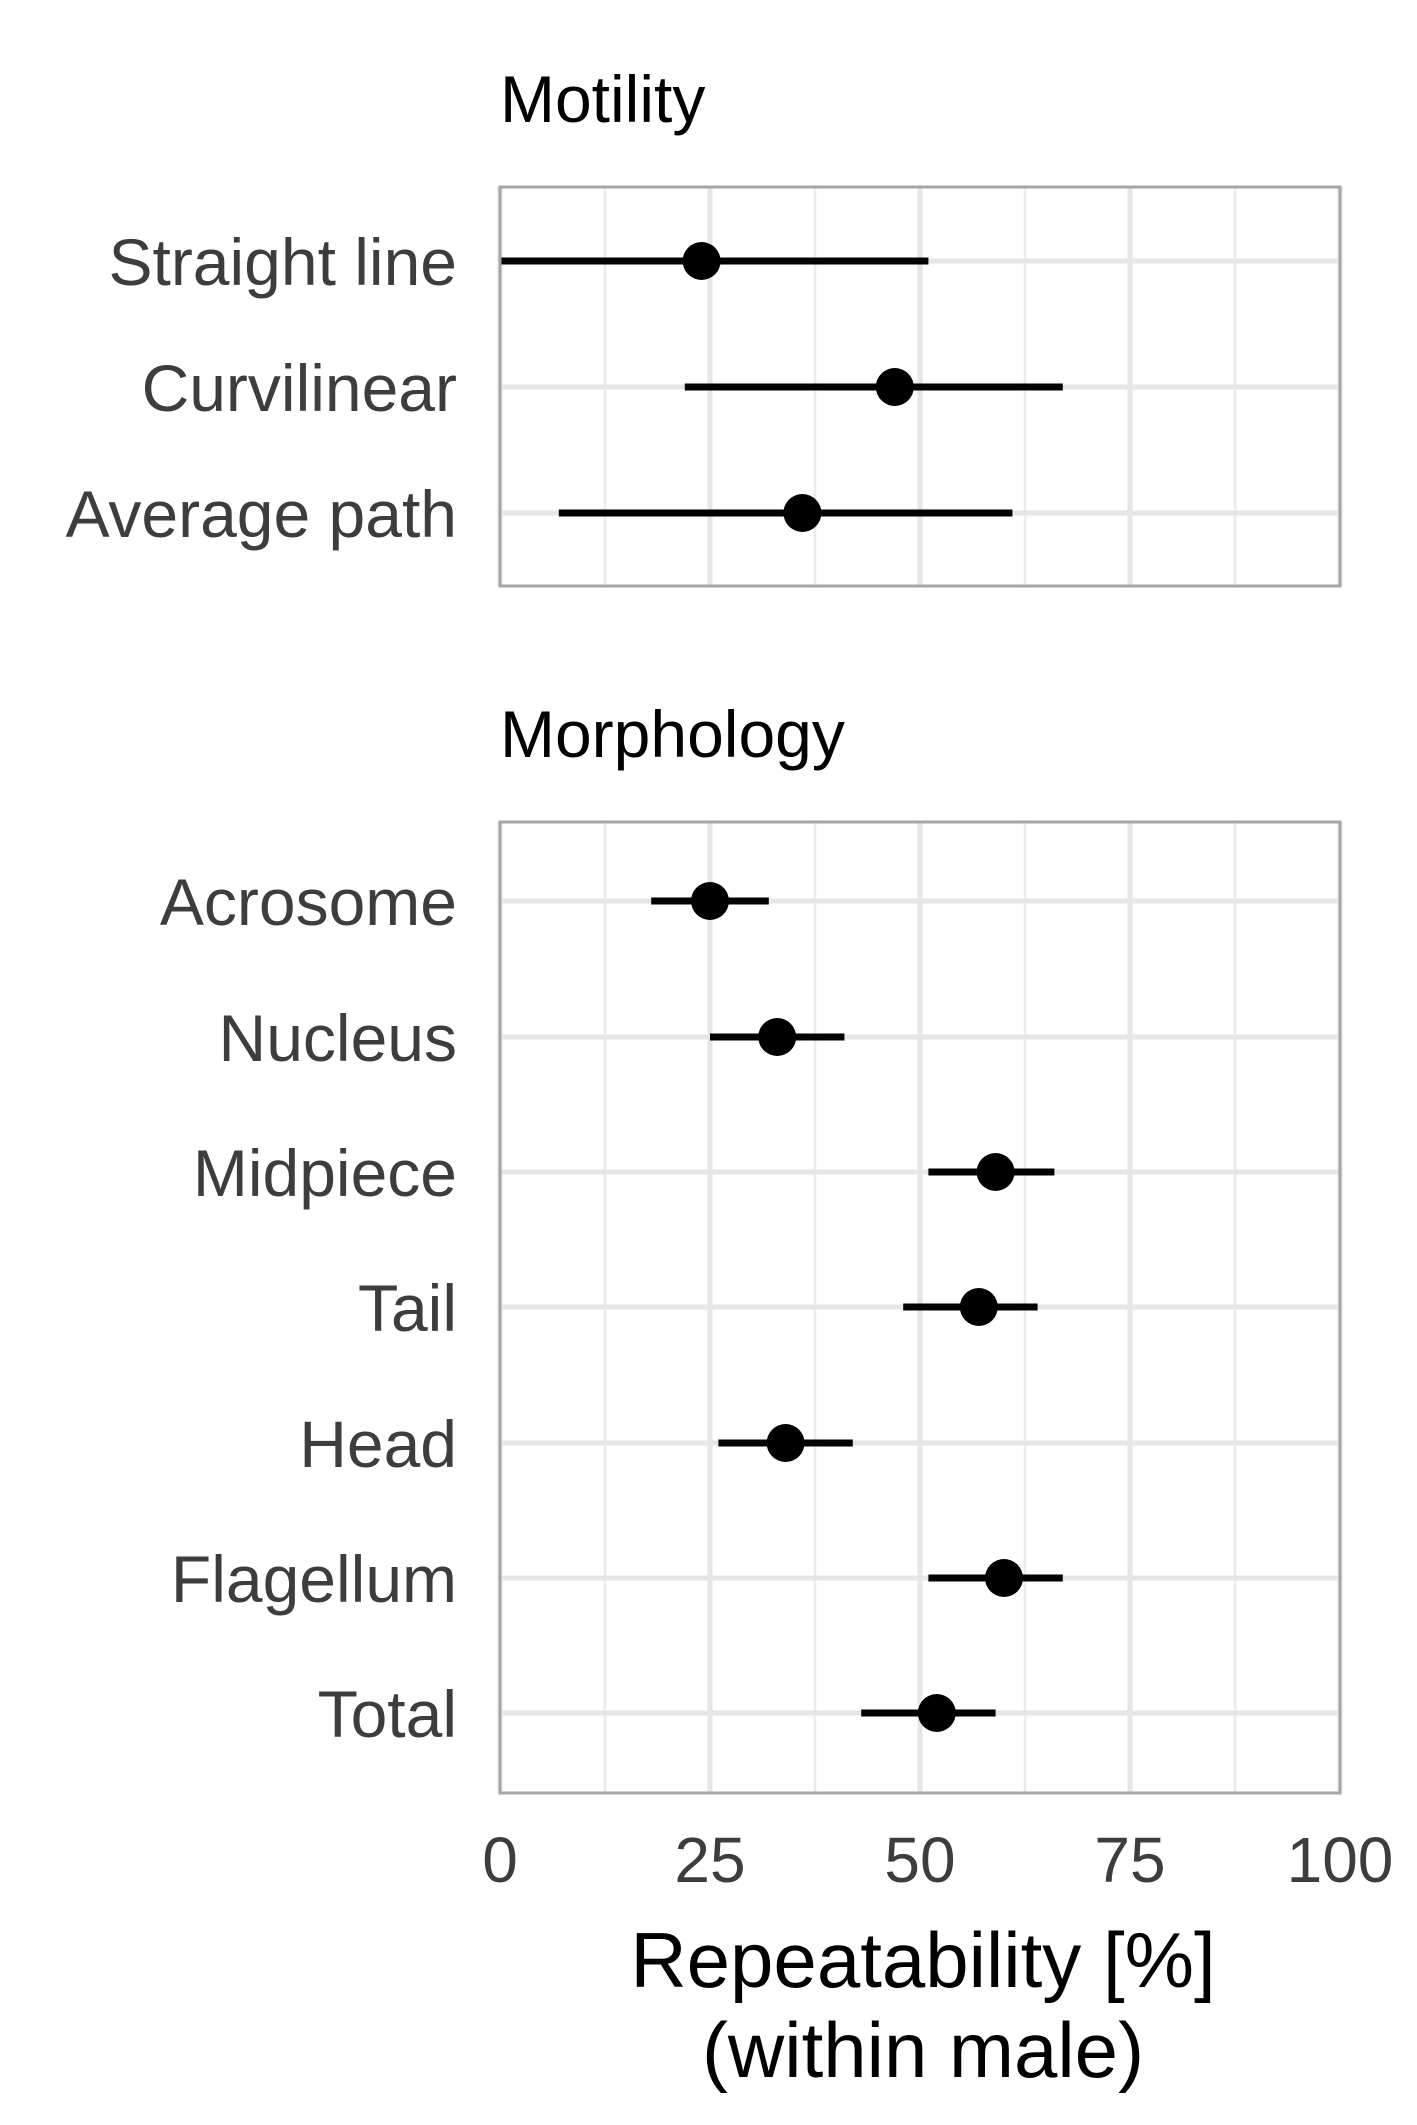  I want to click on category-label-total: Total, so click(387, 1714).